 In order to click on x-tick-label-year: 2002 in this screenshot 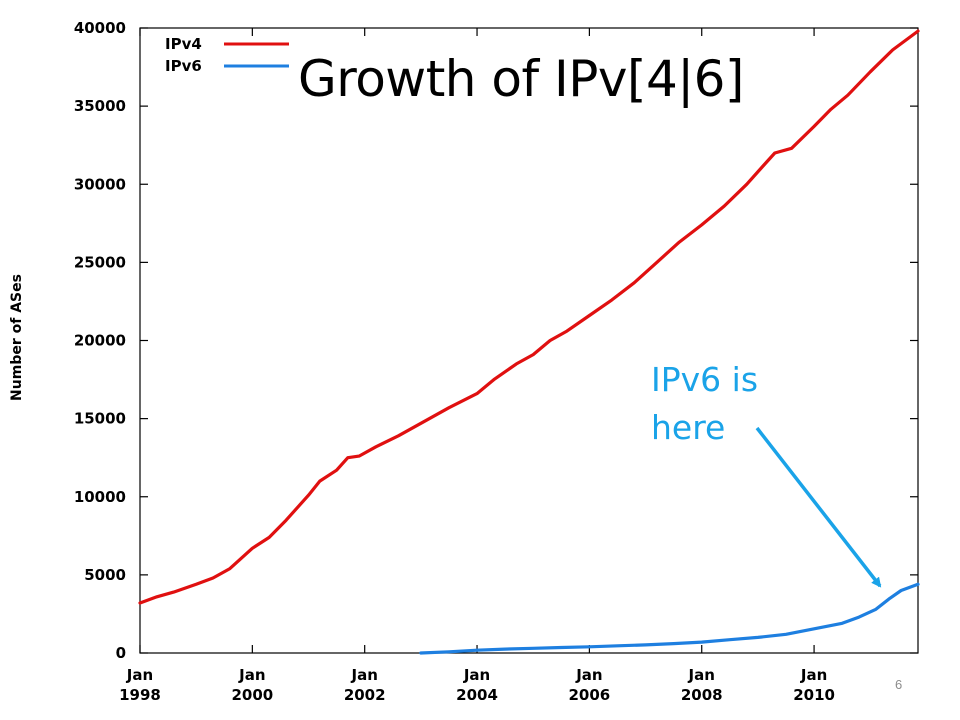, I will do `click(365, 695)`.